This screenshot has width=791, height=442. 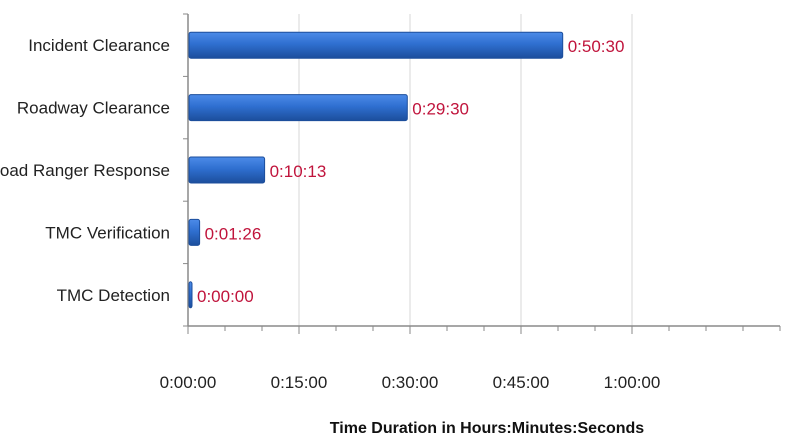 What do you see at coordinates (93, 108) in the screenshot?
I see `category-label: Roadway Clearance` at bounding box center [93, 108].